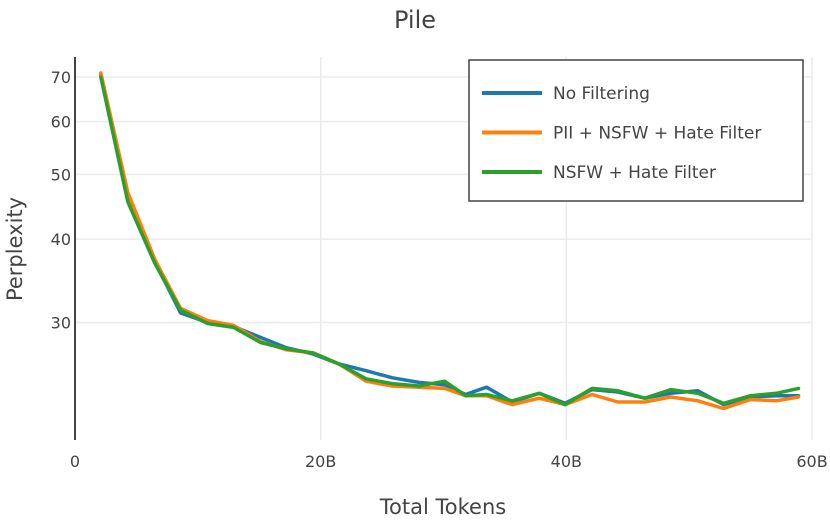 The height and width of the screenshot is (520, 830). I want to click on y-tick-label: 30, so click(61, 323).